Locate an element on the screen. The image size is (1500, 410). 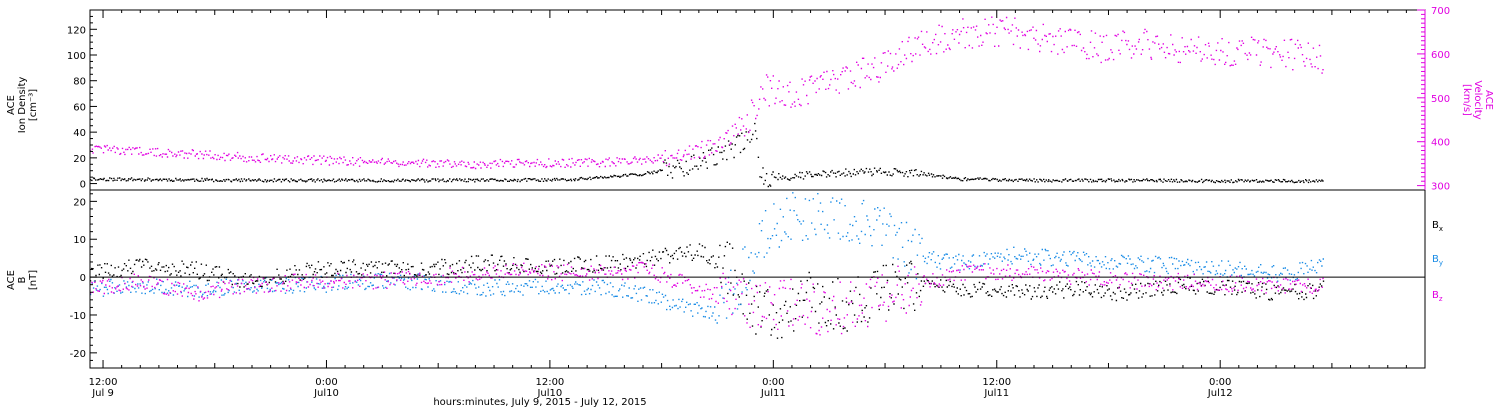
velocity-tick-label: 500 is located at coordinates (1440, 99).